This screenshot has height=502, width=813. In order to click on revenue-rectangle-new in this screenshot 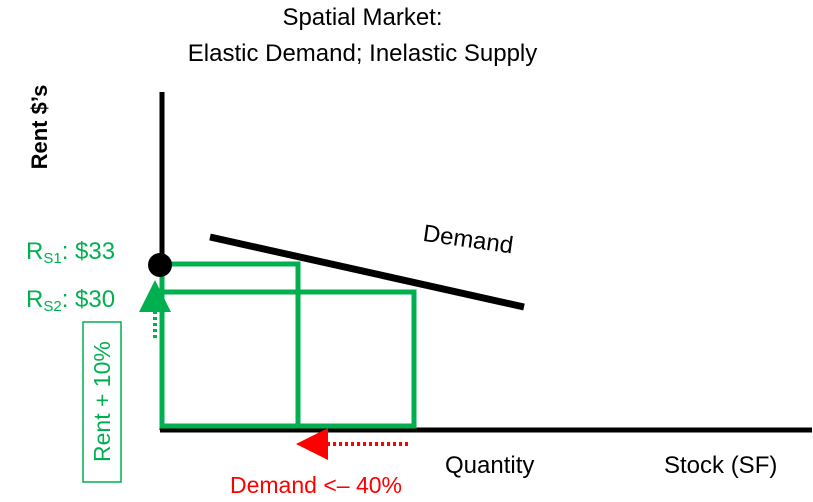, I will do `click(288, 359)`.